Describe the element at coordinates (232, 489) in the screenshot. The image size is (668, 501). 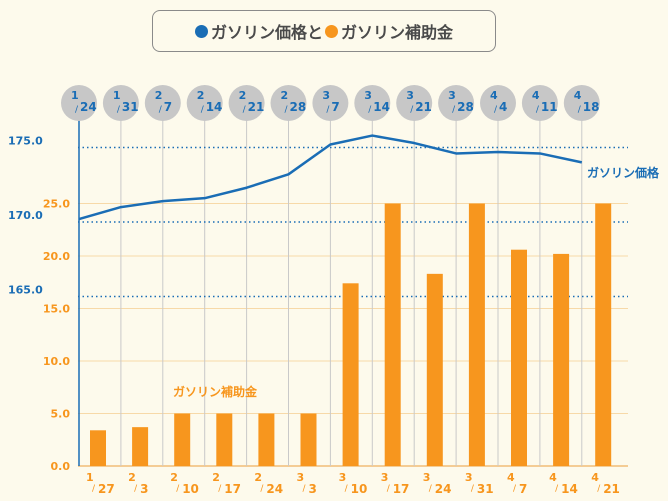
I see `subsidy-date-day: 17` at that location.